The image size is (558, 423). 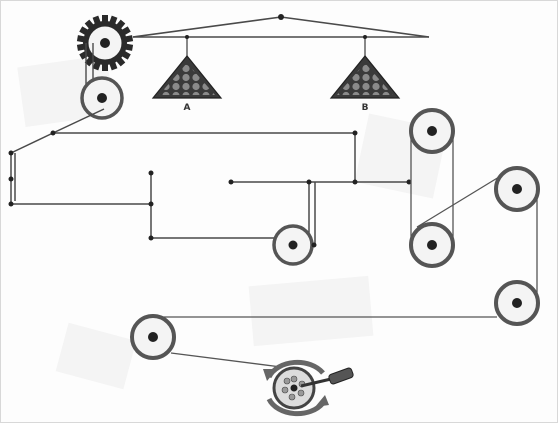 I want to click on weight-b, so click(x=365, y=77).